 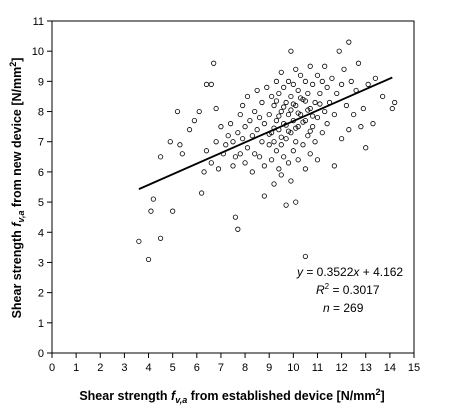 I want to click on regression-line, so click(x=265, y=133).